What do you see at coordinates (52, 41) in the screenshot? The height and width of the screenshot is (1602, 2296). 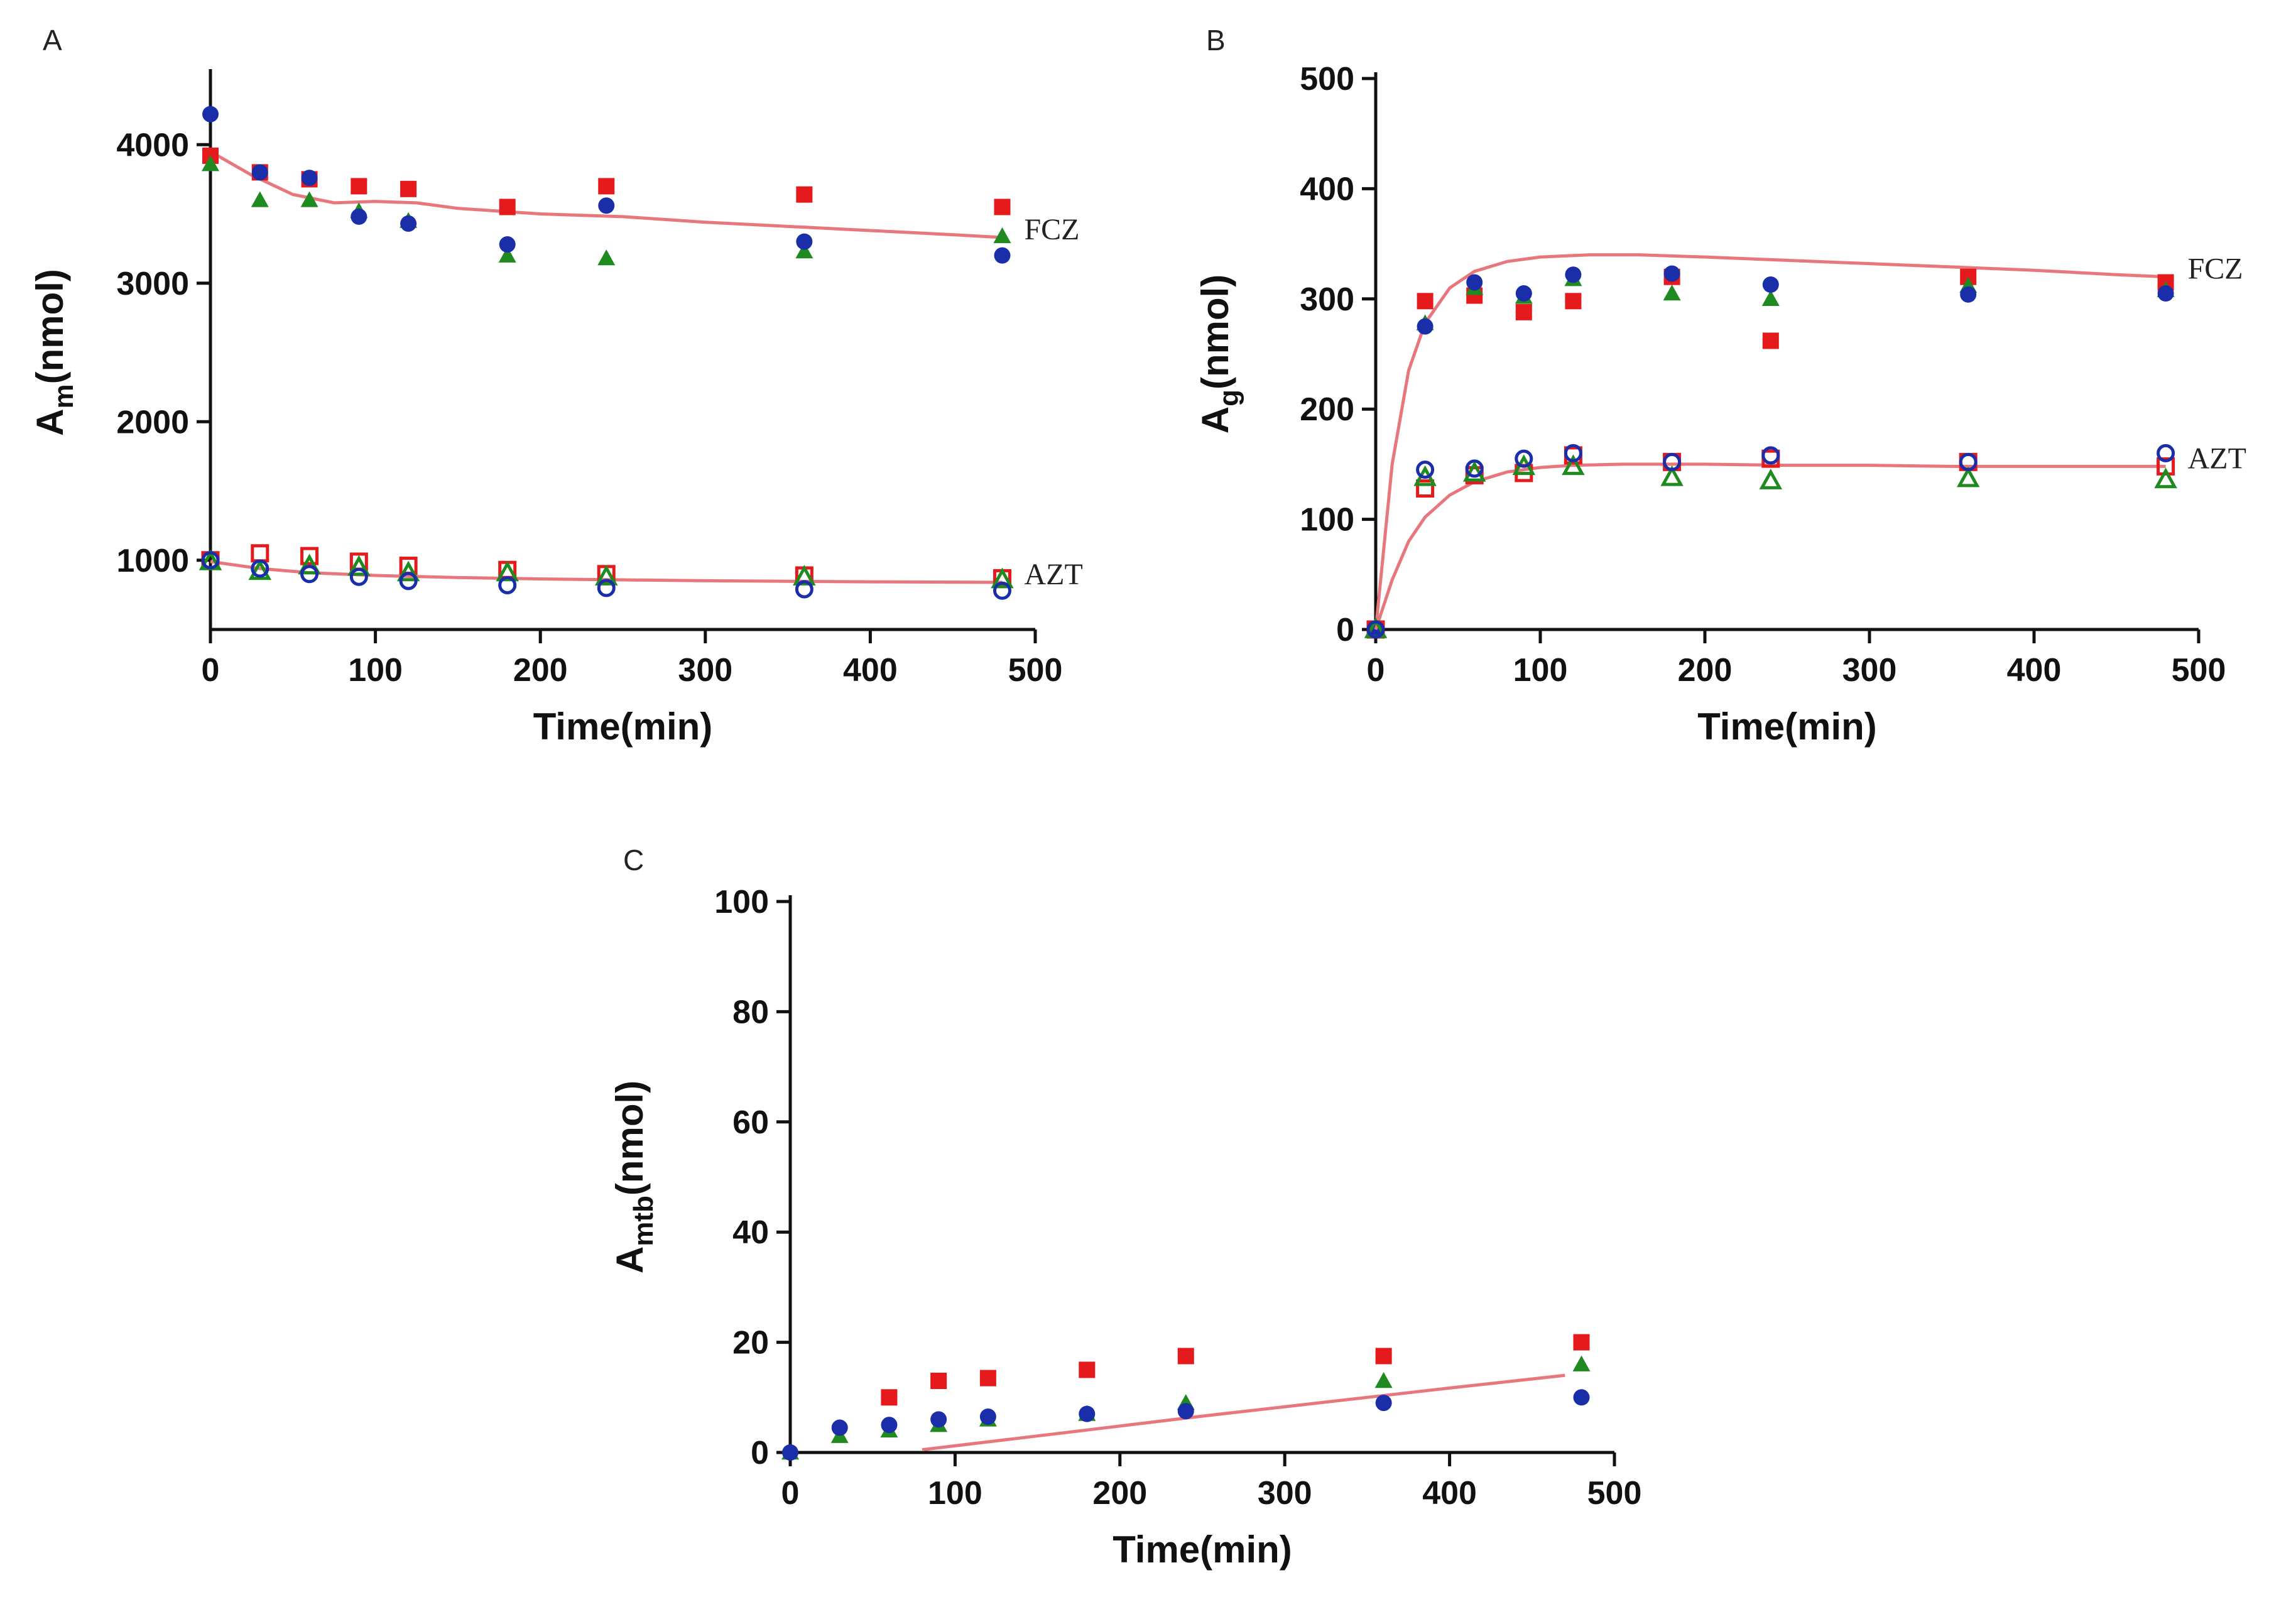 I see `panel-label-a: A` at bounding box center [52, 41].